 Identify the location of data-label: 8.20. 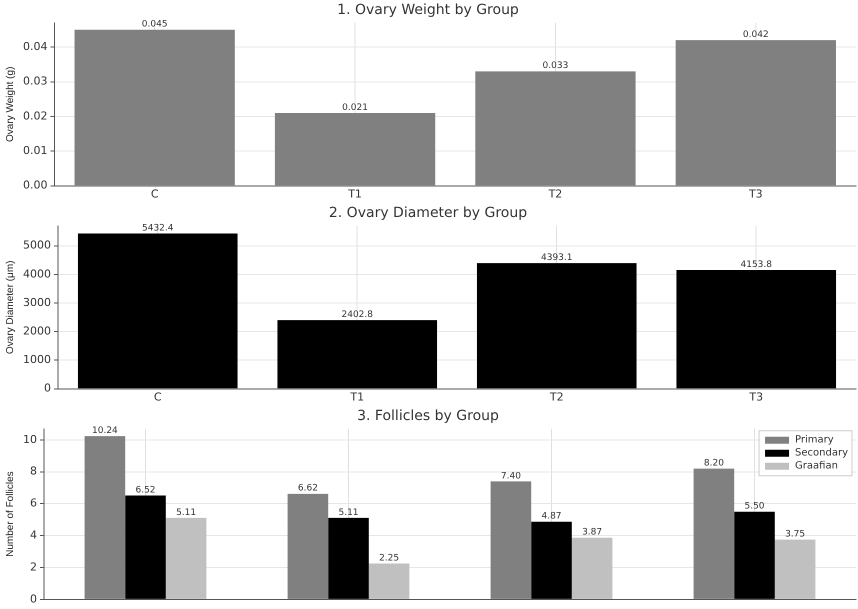
(714, 463).